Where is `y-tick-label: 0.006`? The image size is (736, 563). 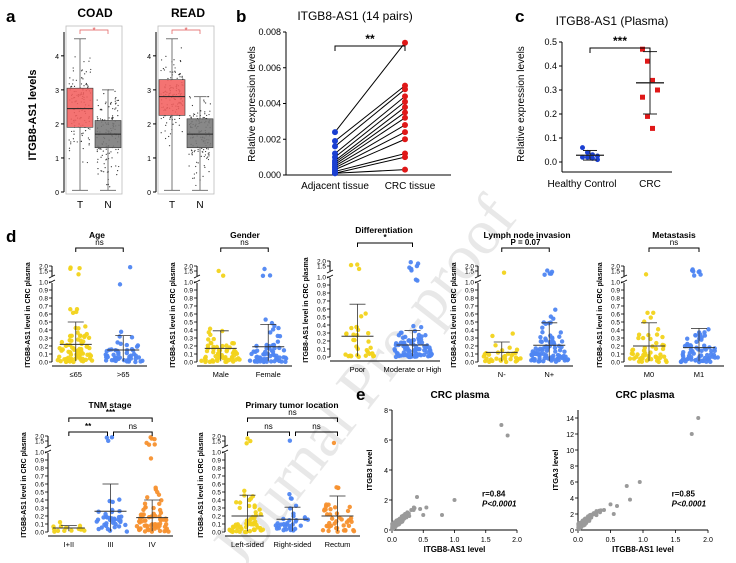 y-tick-label: 0.006 is located at coordinates (269, 68).